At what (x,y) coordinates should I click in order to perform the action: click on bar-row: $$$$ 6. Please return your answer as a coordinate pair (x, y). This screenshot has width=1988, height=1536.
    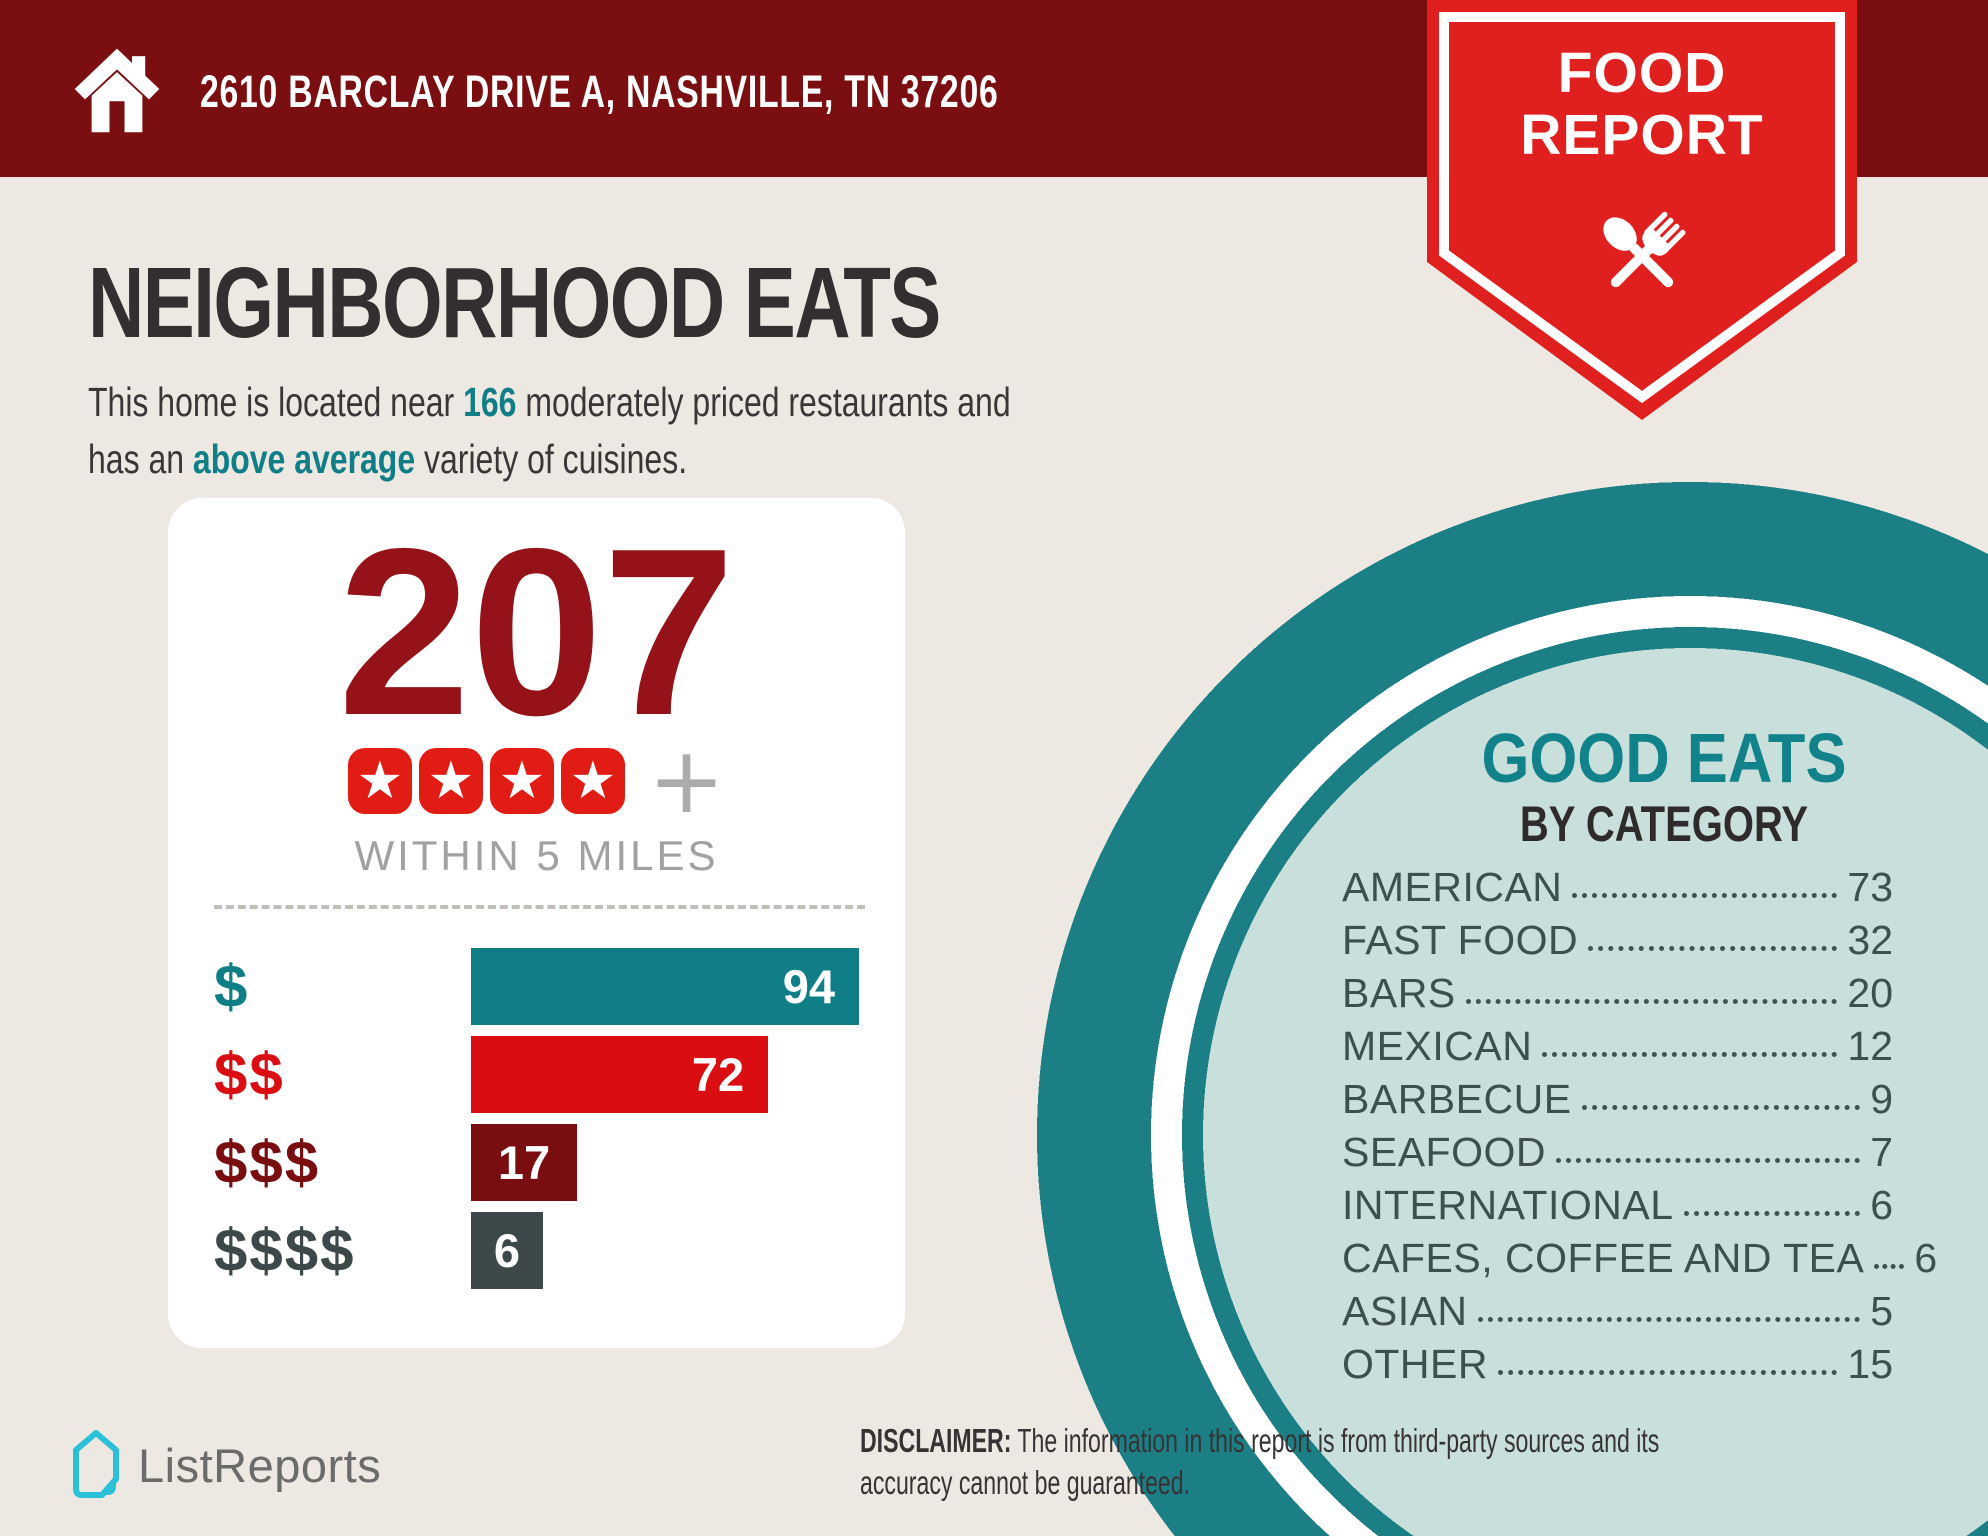
    Looking at the image, I should click on (551, 1250).